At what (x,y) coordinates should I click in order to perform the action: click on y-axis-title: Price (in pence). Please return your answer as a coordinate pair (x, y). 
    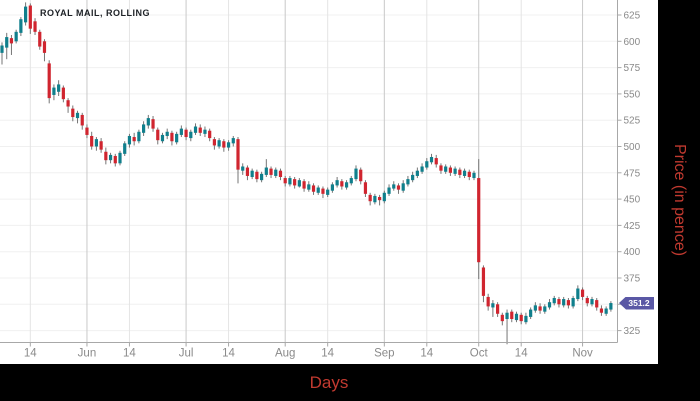
    Looking at the image, I should click on (679, 200).